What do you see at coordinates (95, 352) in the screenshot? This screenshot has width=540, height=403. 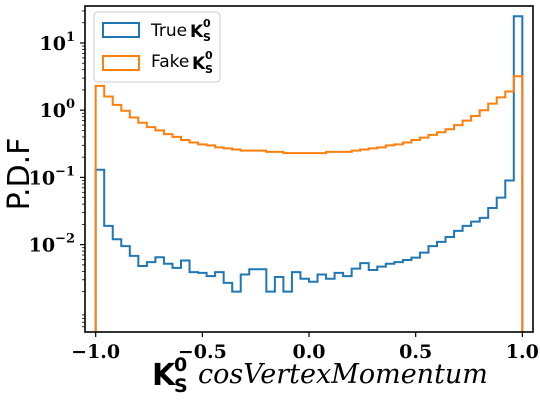 I see `x-tick-label: −1.0` at bounding box center [95, 352].